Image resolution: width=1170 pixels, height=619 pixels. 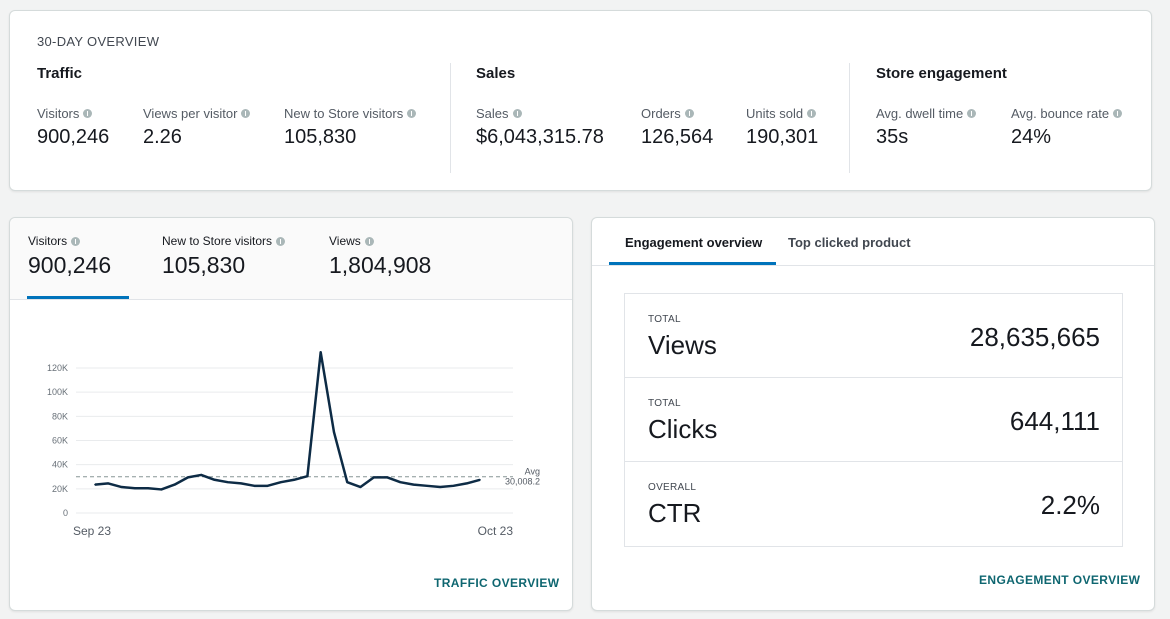 I want to click on y-tick-label: 0, so click(x=65, y=513).